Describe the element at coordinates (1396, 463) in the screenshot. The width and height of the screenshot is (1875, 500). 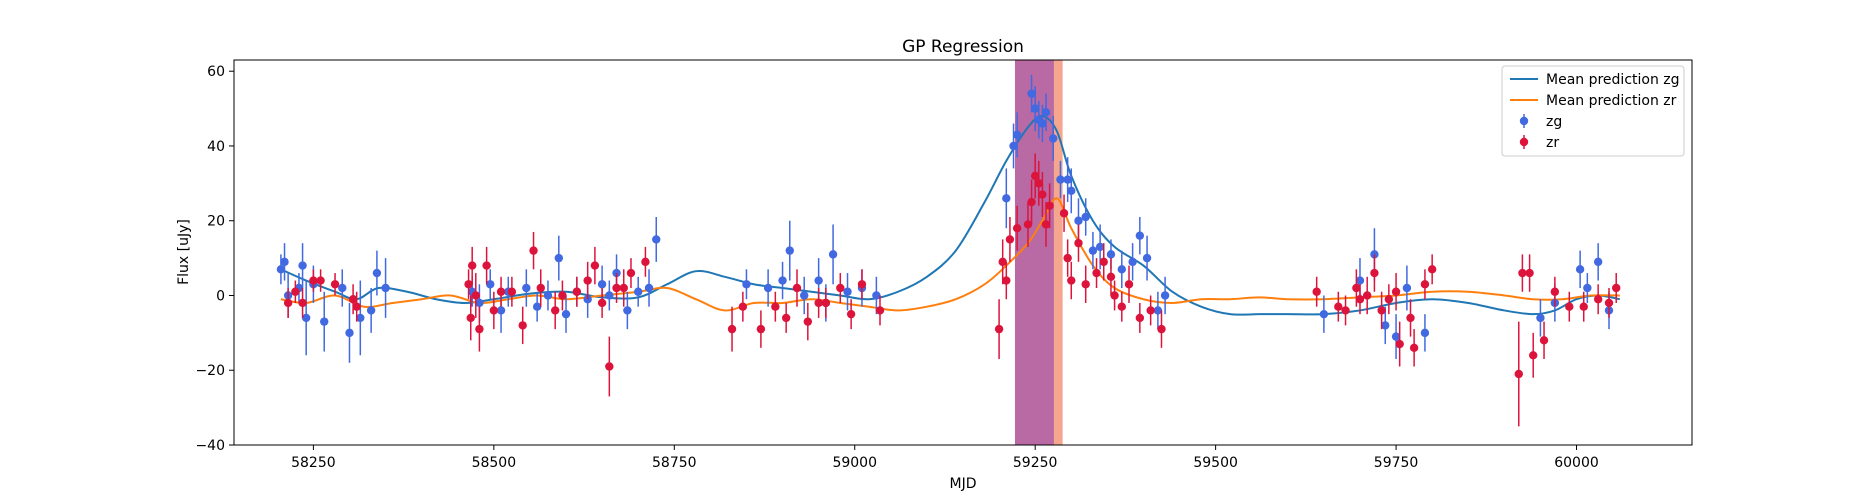
I see `x-tick-label: 59750` at that location.